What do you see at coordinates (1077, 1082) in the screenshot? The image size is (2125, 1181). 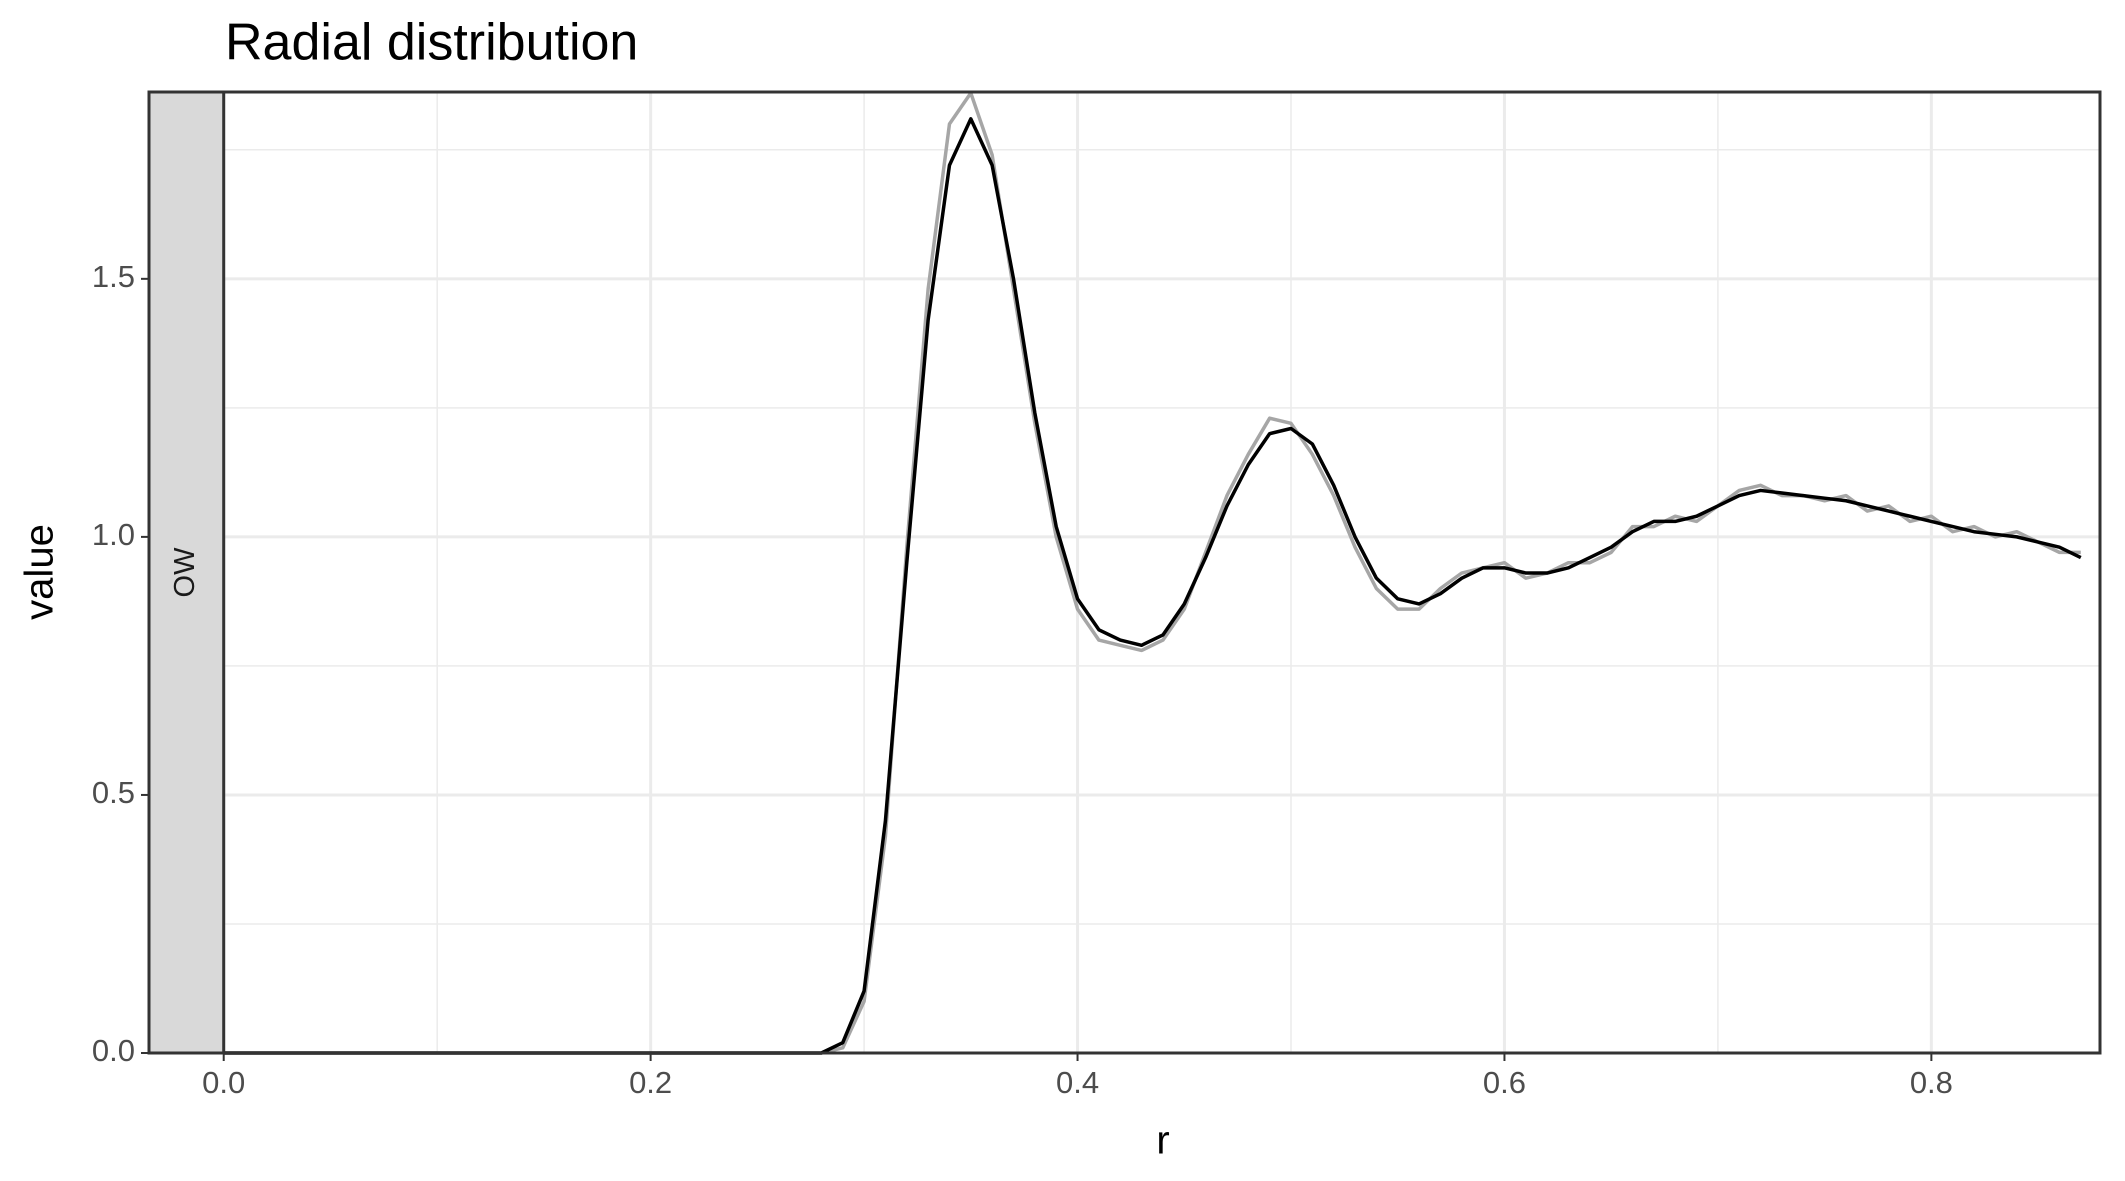 I see `x-tick-label: 0.4` at bounding box center [1077, 1082].